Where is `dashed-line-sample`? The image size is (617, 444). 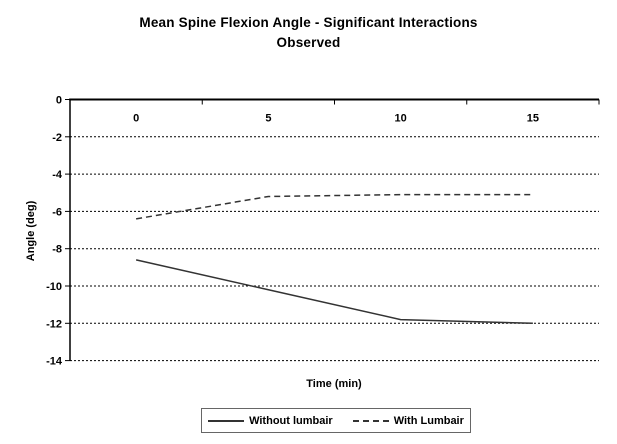
dashed-line-sample is located at coordinates (370, 420).